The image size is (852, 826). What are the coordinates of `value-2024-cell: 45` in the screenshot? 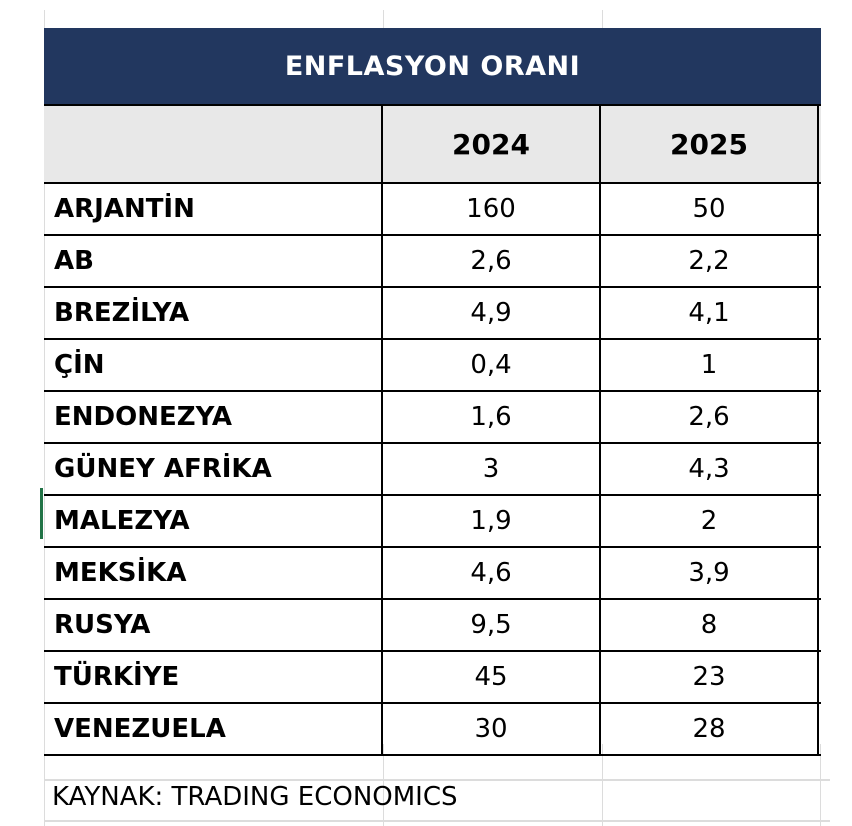 It's located at (492, 677).